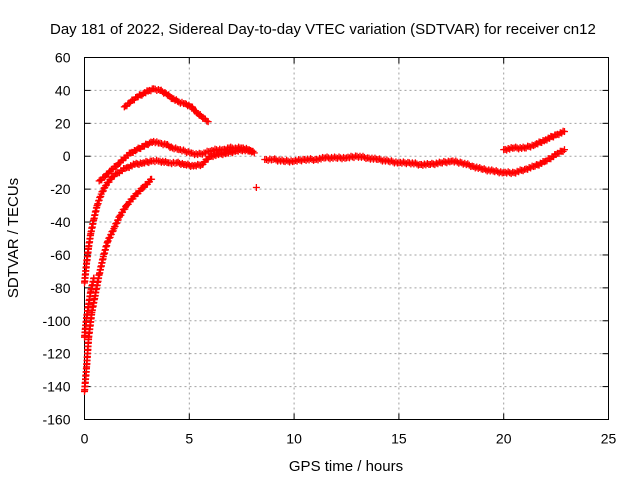 Image resolution: width=640 pixels, height=485 pixels. Describe the element at coordinates (166, 105) in the screenshot. I see `series-arc-upper` at that location.